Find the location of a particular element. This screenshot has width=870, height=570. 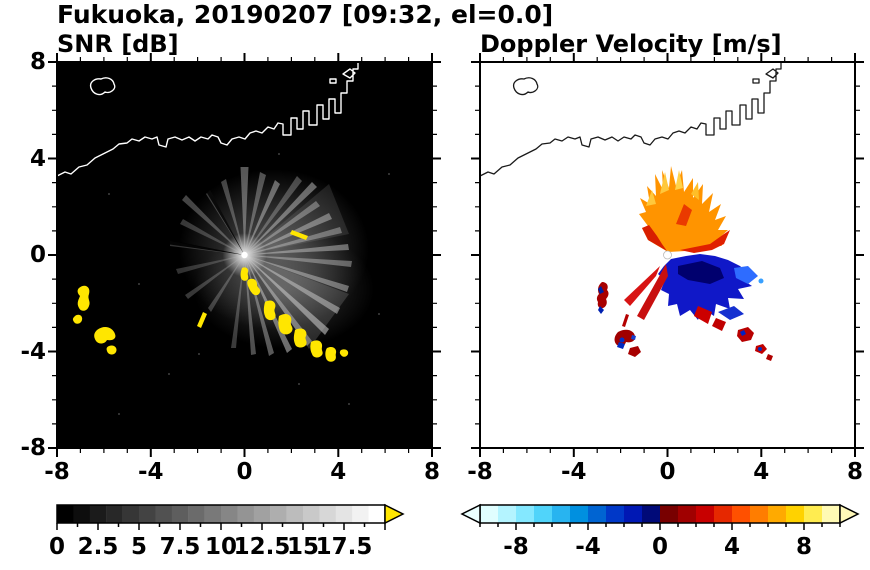

snr-colorbar-tick-label: 7.5 is located at coordinates (180, 547).